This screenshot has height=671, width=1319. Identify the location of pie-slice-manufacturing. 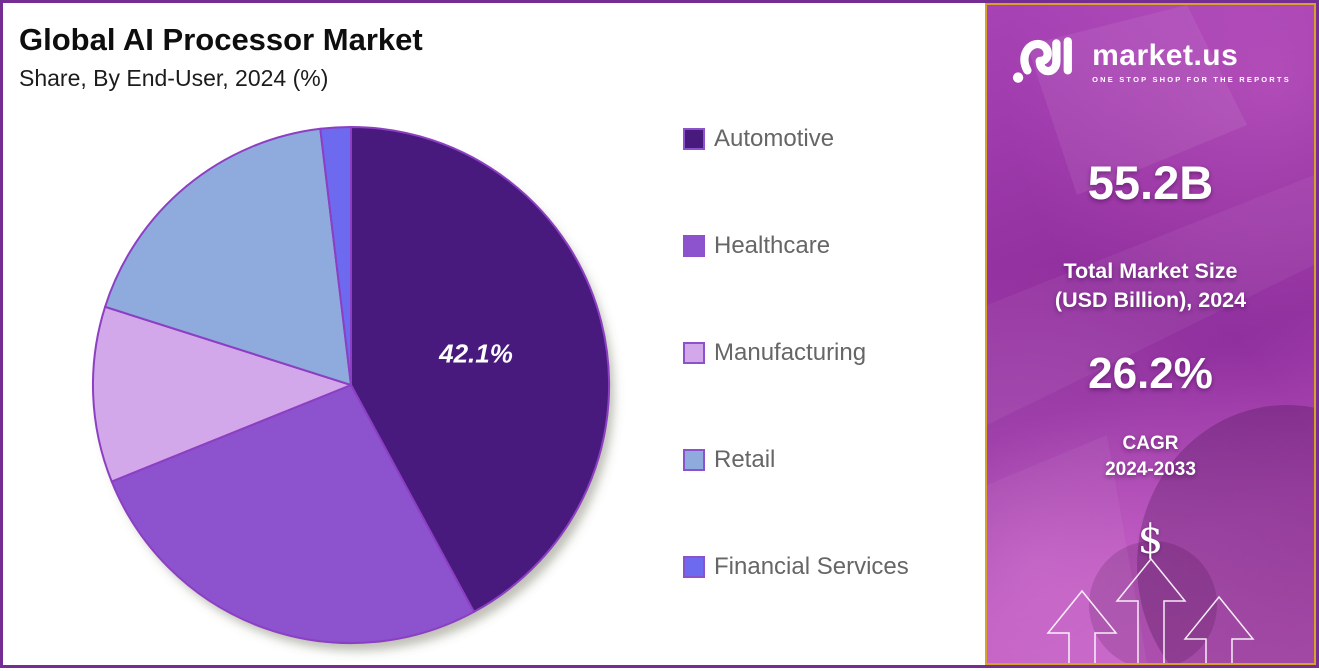
(221, 394).